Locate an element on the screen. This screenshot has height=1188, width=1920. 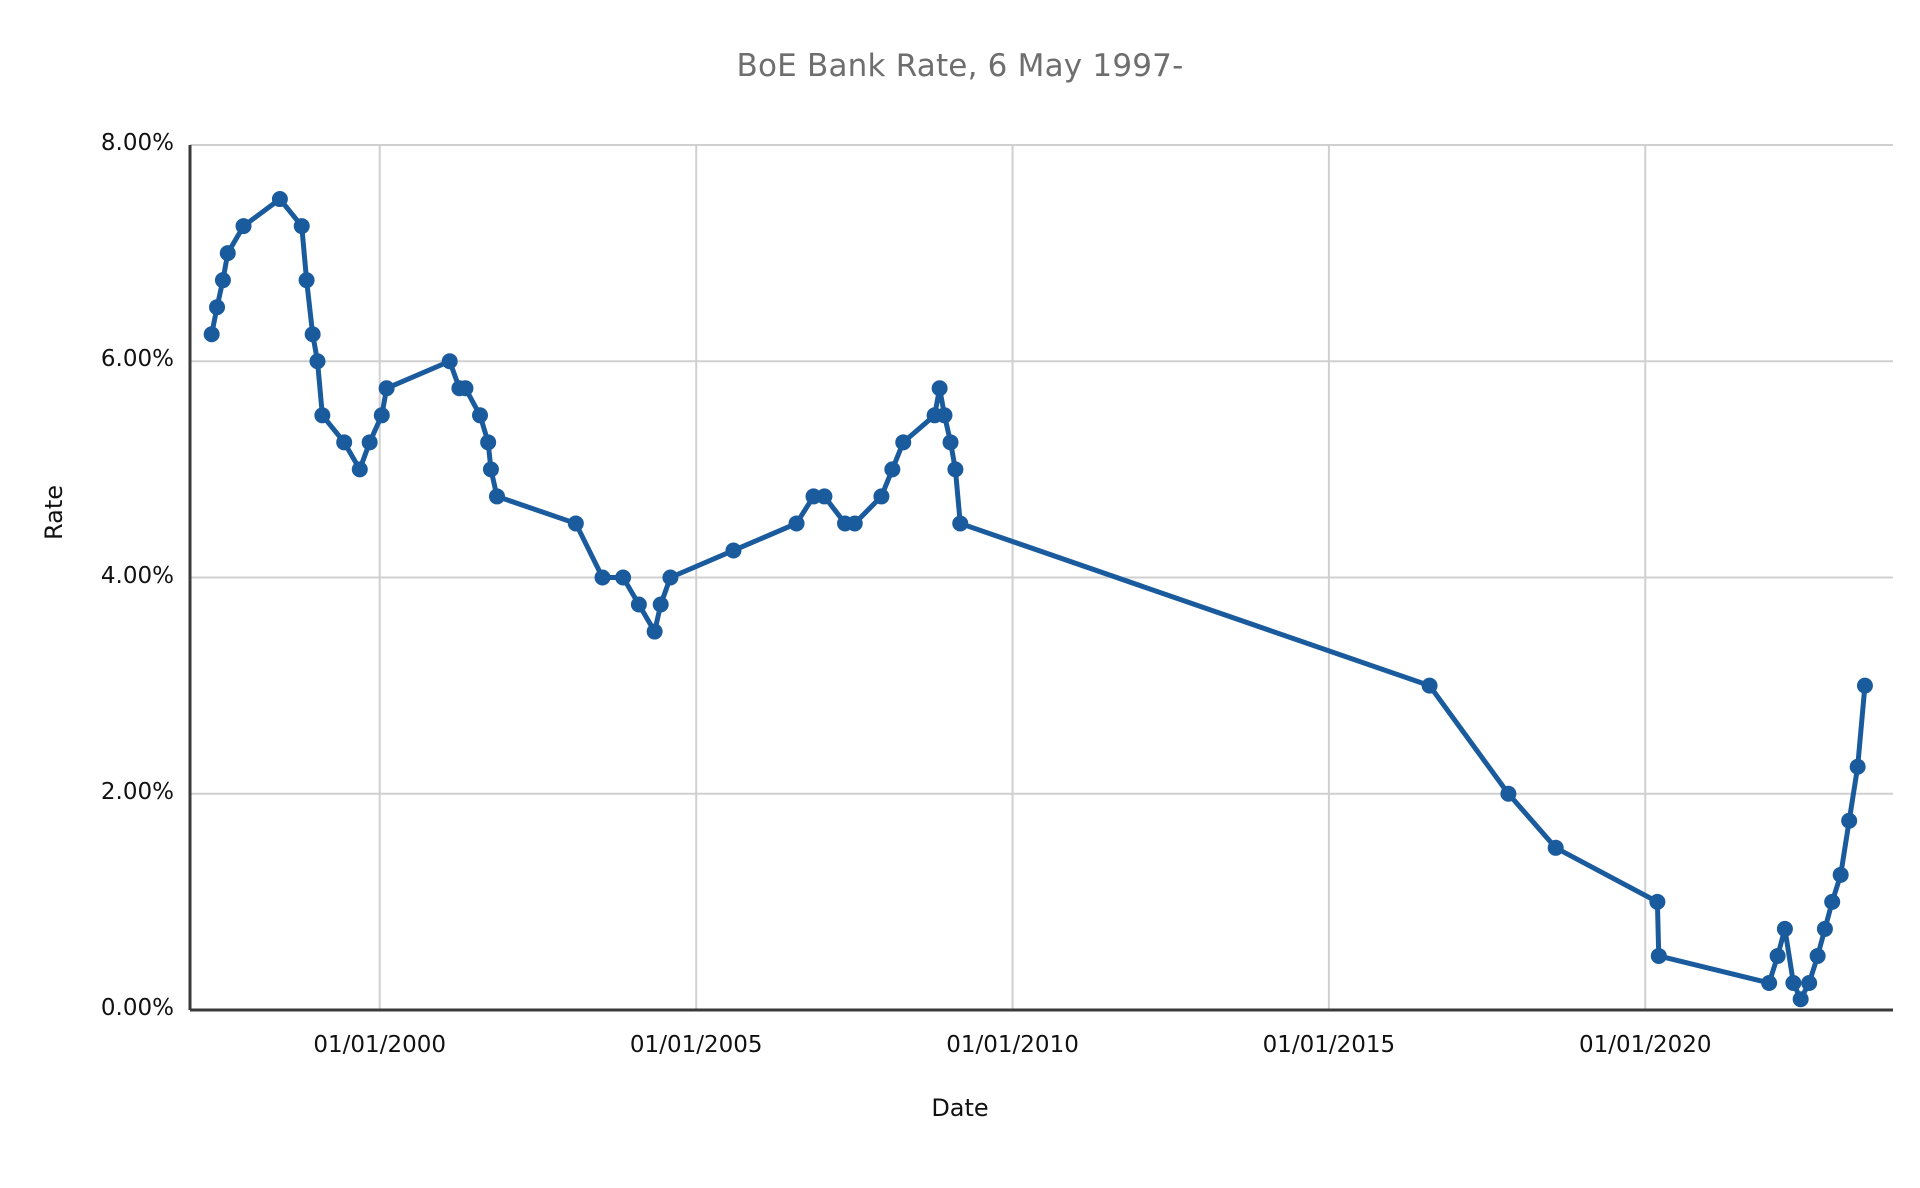
x-axis-tick-label: 01/01/2010 is located at coordinates (1012, 1045).